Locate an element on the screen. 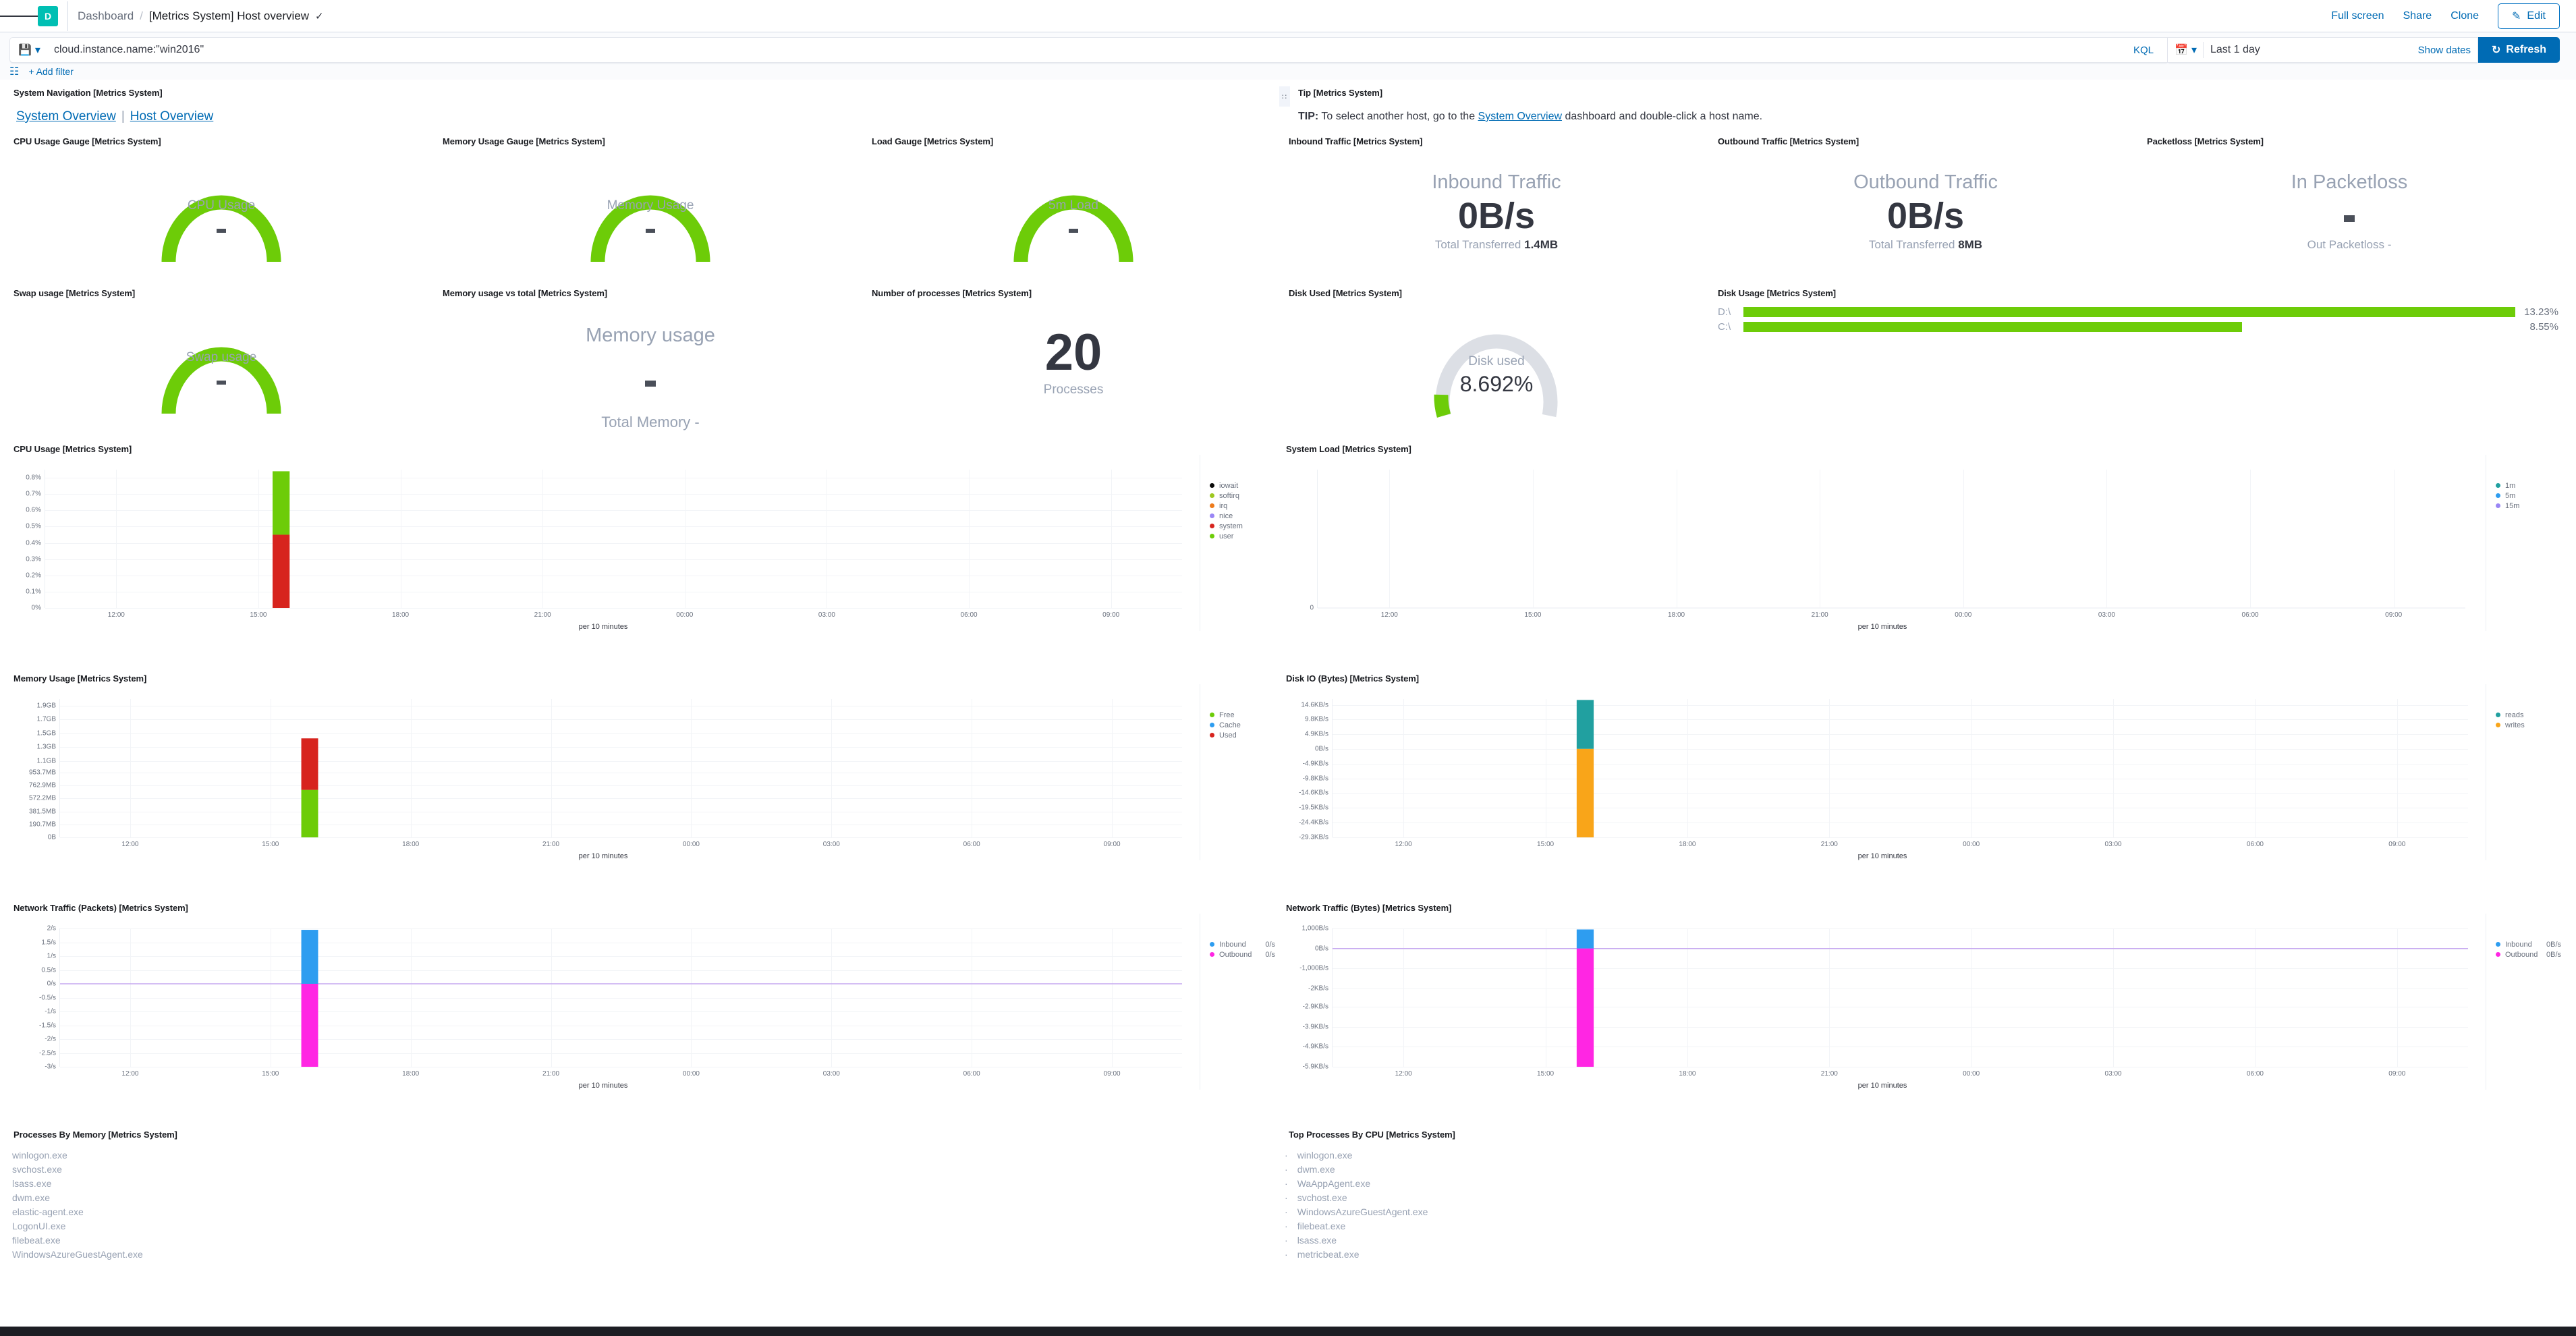 The height and width of the screenshot is (1336, 2576). legend-label: reads is located at coordinates (2514, 715).